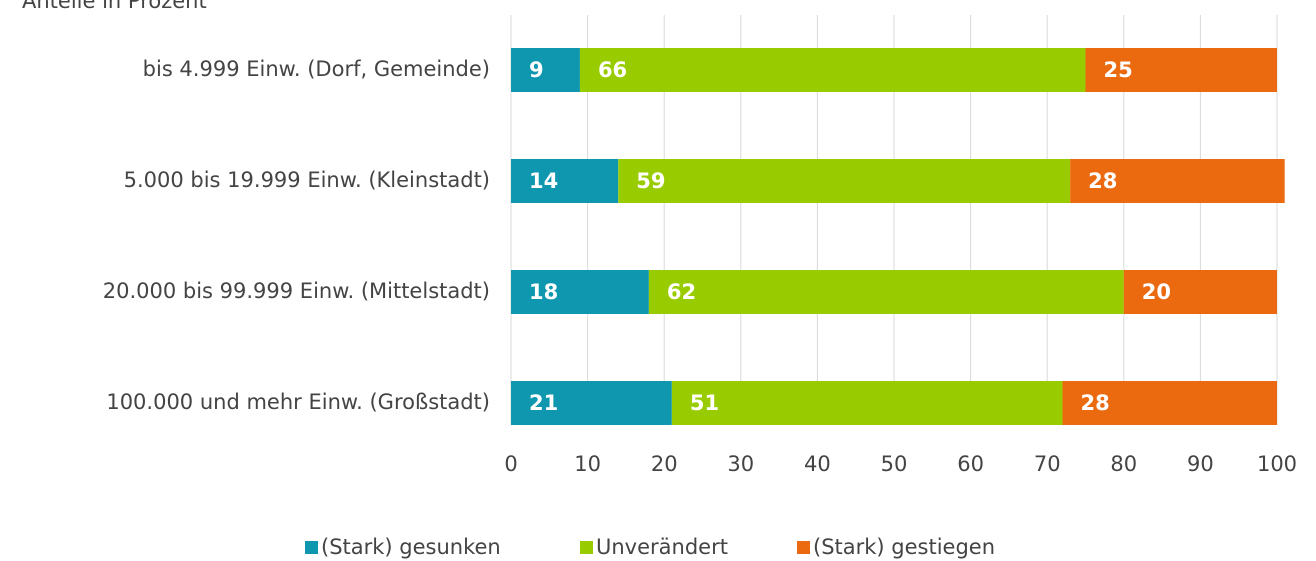 The image size is (1316, 561). What do you see at coordinates (316, 69) in the screenshot?
I see `y-tick-label: bis 4.999 Einw. (Dorf, Gemeinde)` at bounding box center [316, 69].